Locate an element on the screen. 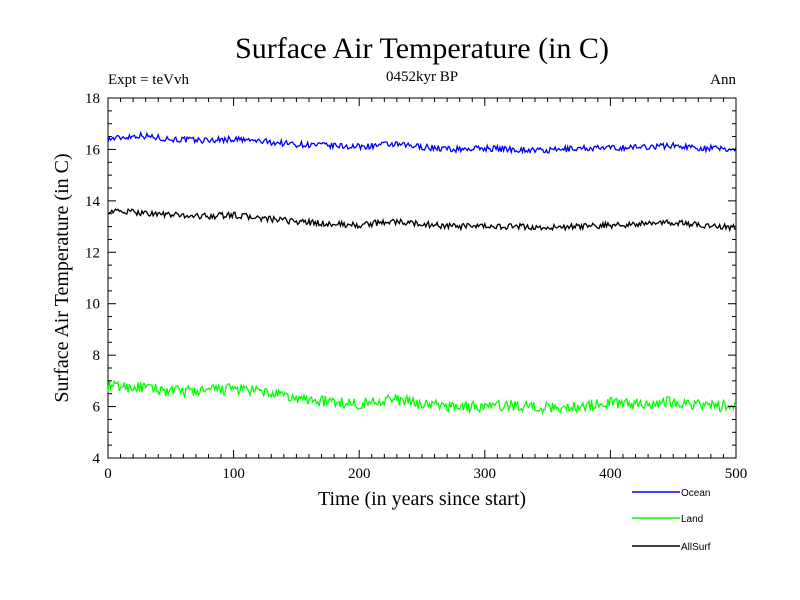 The height and width of the screenshot is (600, 800). y-tick-label: 8 is located at coordinates (97, 356).